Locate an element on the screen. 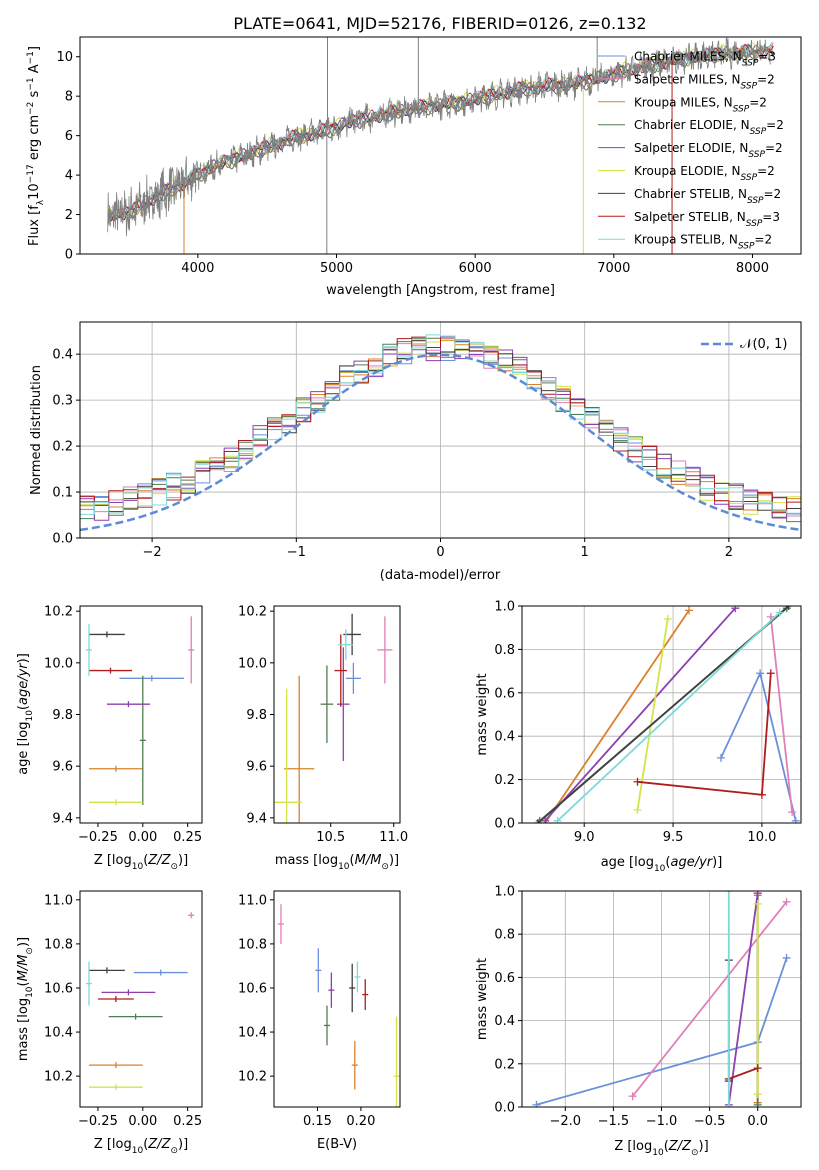 The width and height of the screenshot is (819, 1170). x-tick-label: 0.15 is located at coordinates (317, 1121).